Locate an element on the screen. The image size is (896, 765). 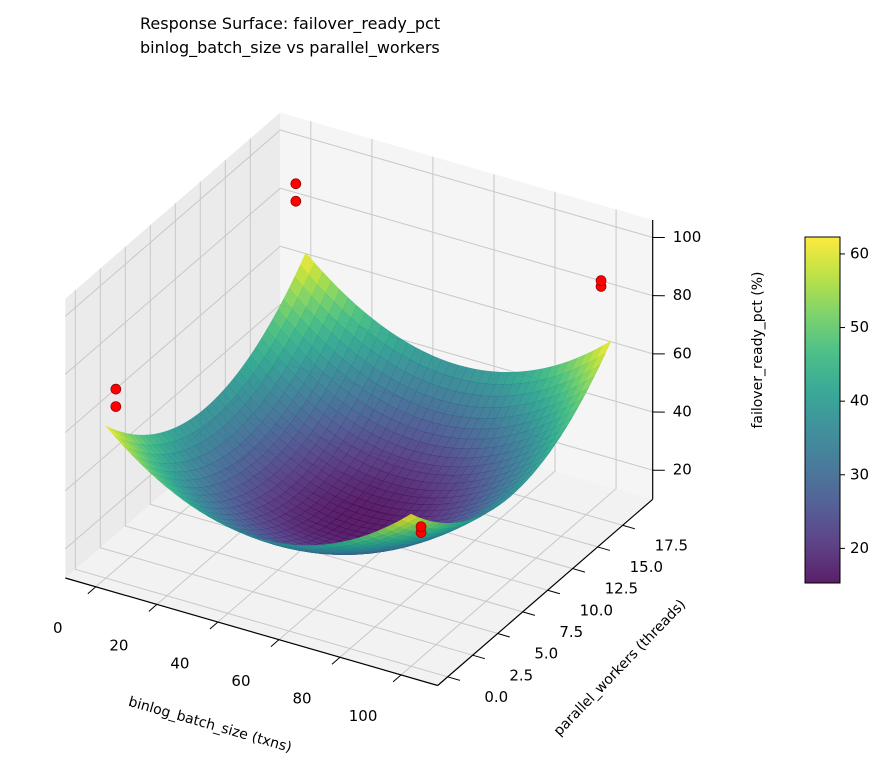
colorbar-tick-label: 60 is located at coordinates (859, 253).